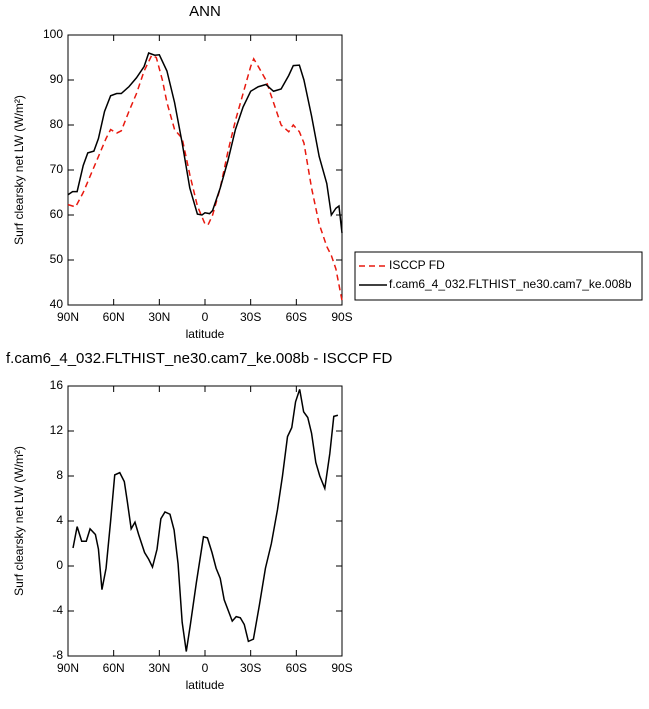  Describe the element at coordinates (57, 169) in the screenshot. I see `y-tick-label: 70` at that location.